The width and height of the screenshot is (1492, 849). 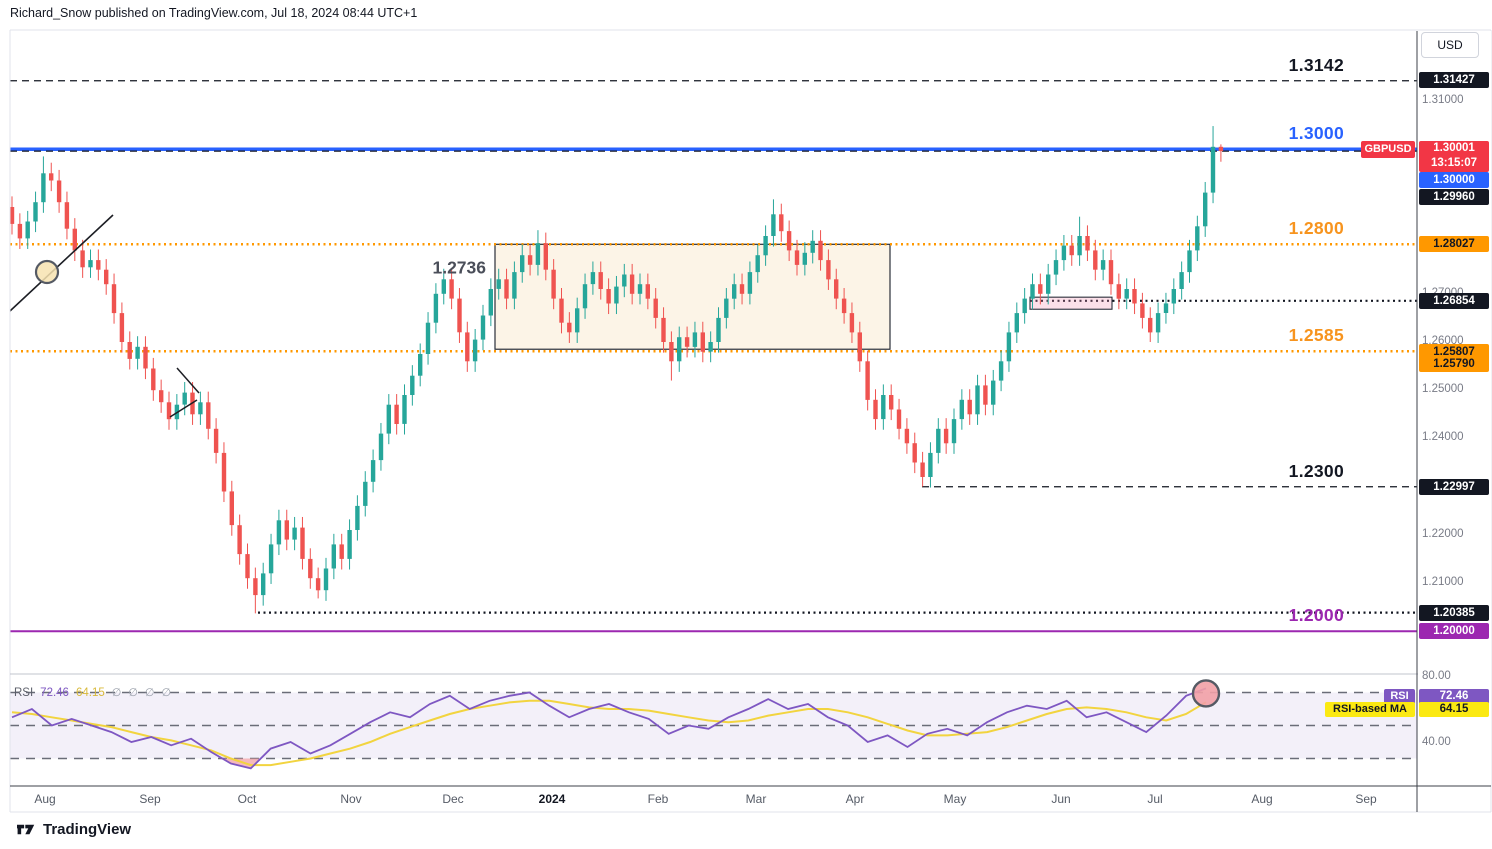 I want to click on price-axis-pane, so click(x=1454, y=408).